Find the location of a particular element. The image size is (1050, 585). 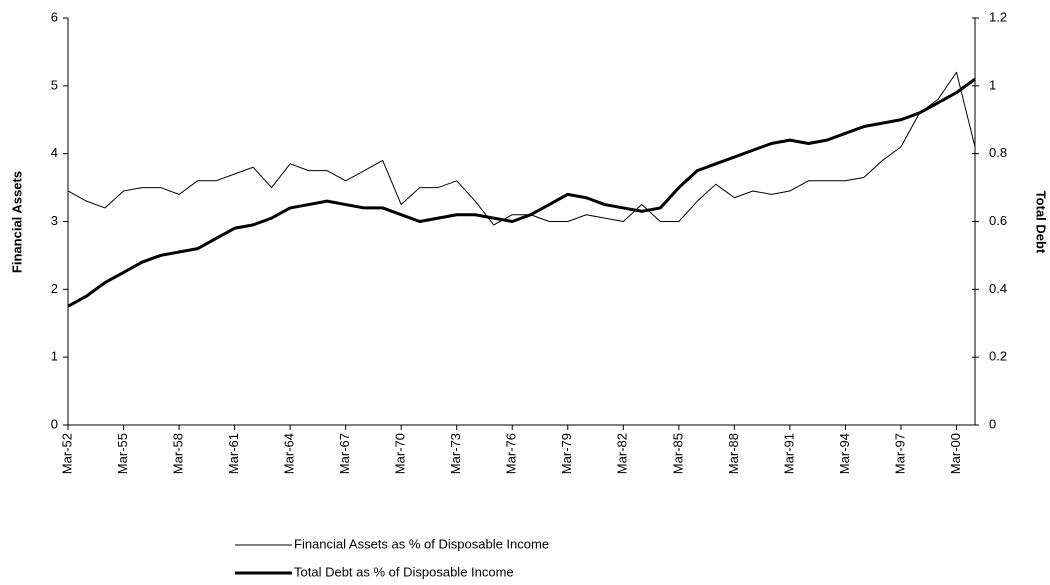

y2-axis-title: Total Debt is located at coordinates (1041, 222).